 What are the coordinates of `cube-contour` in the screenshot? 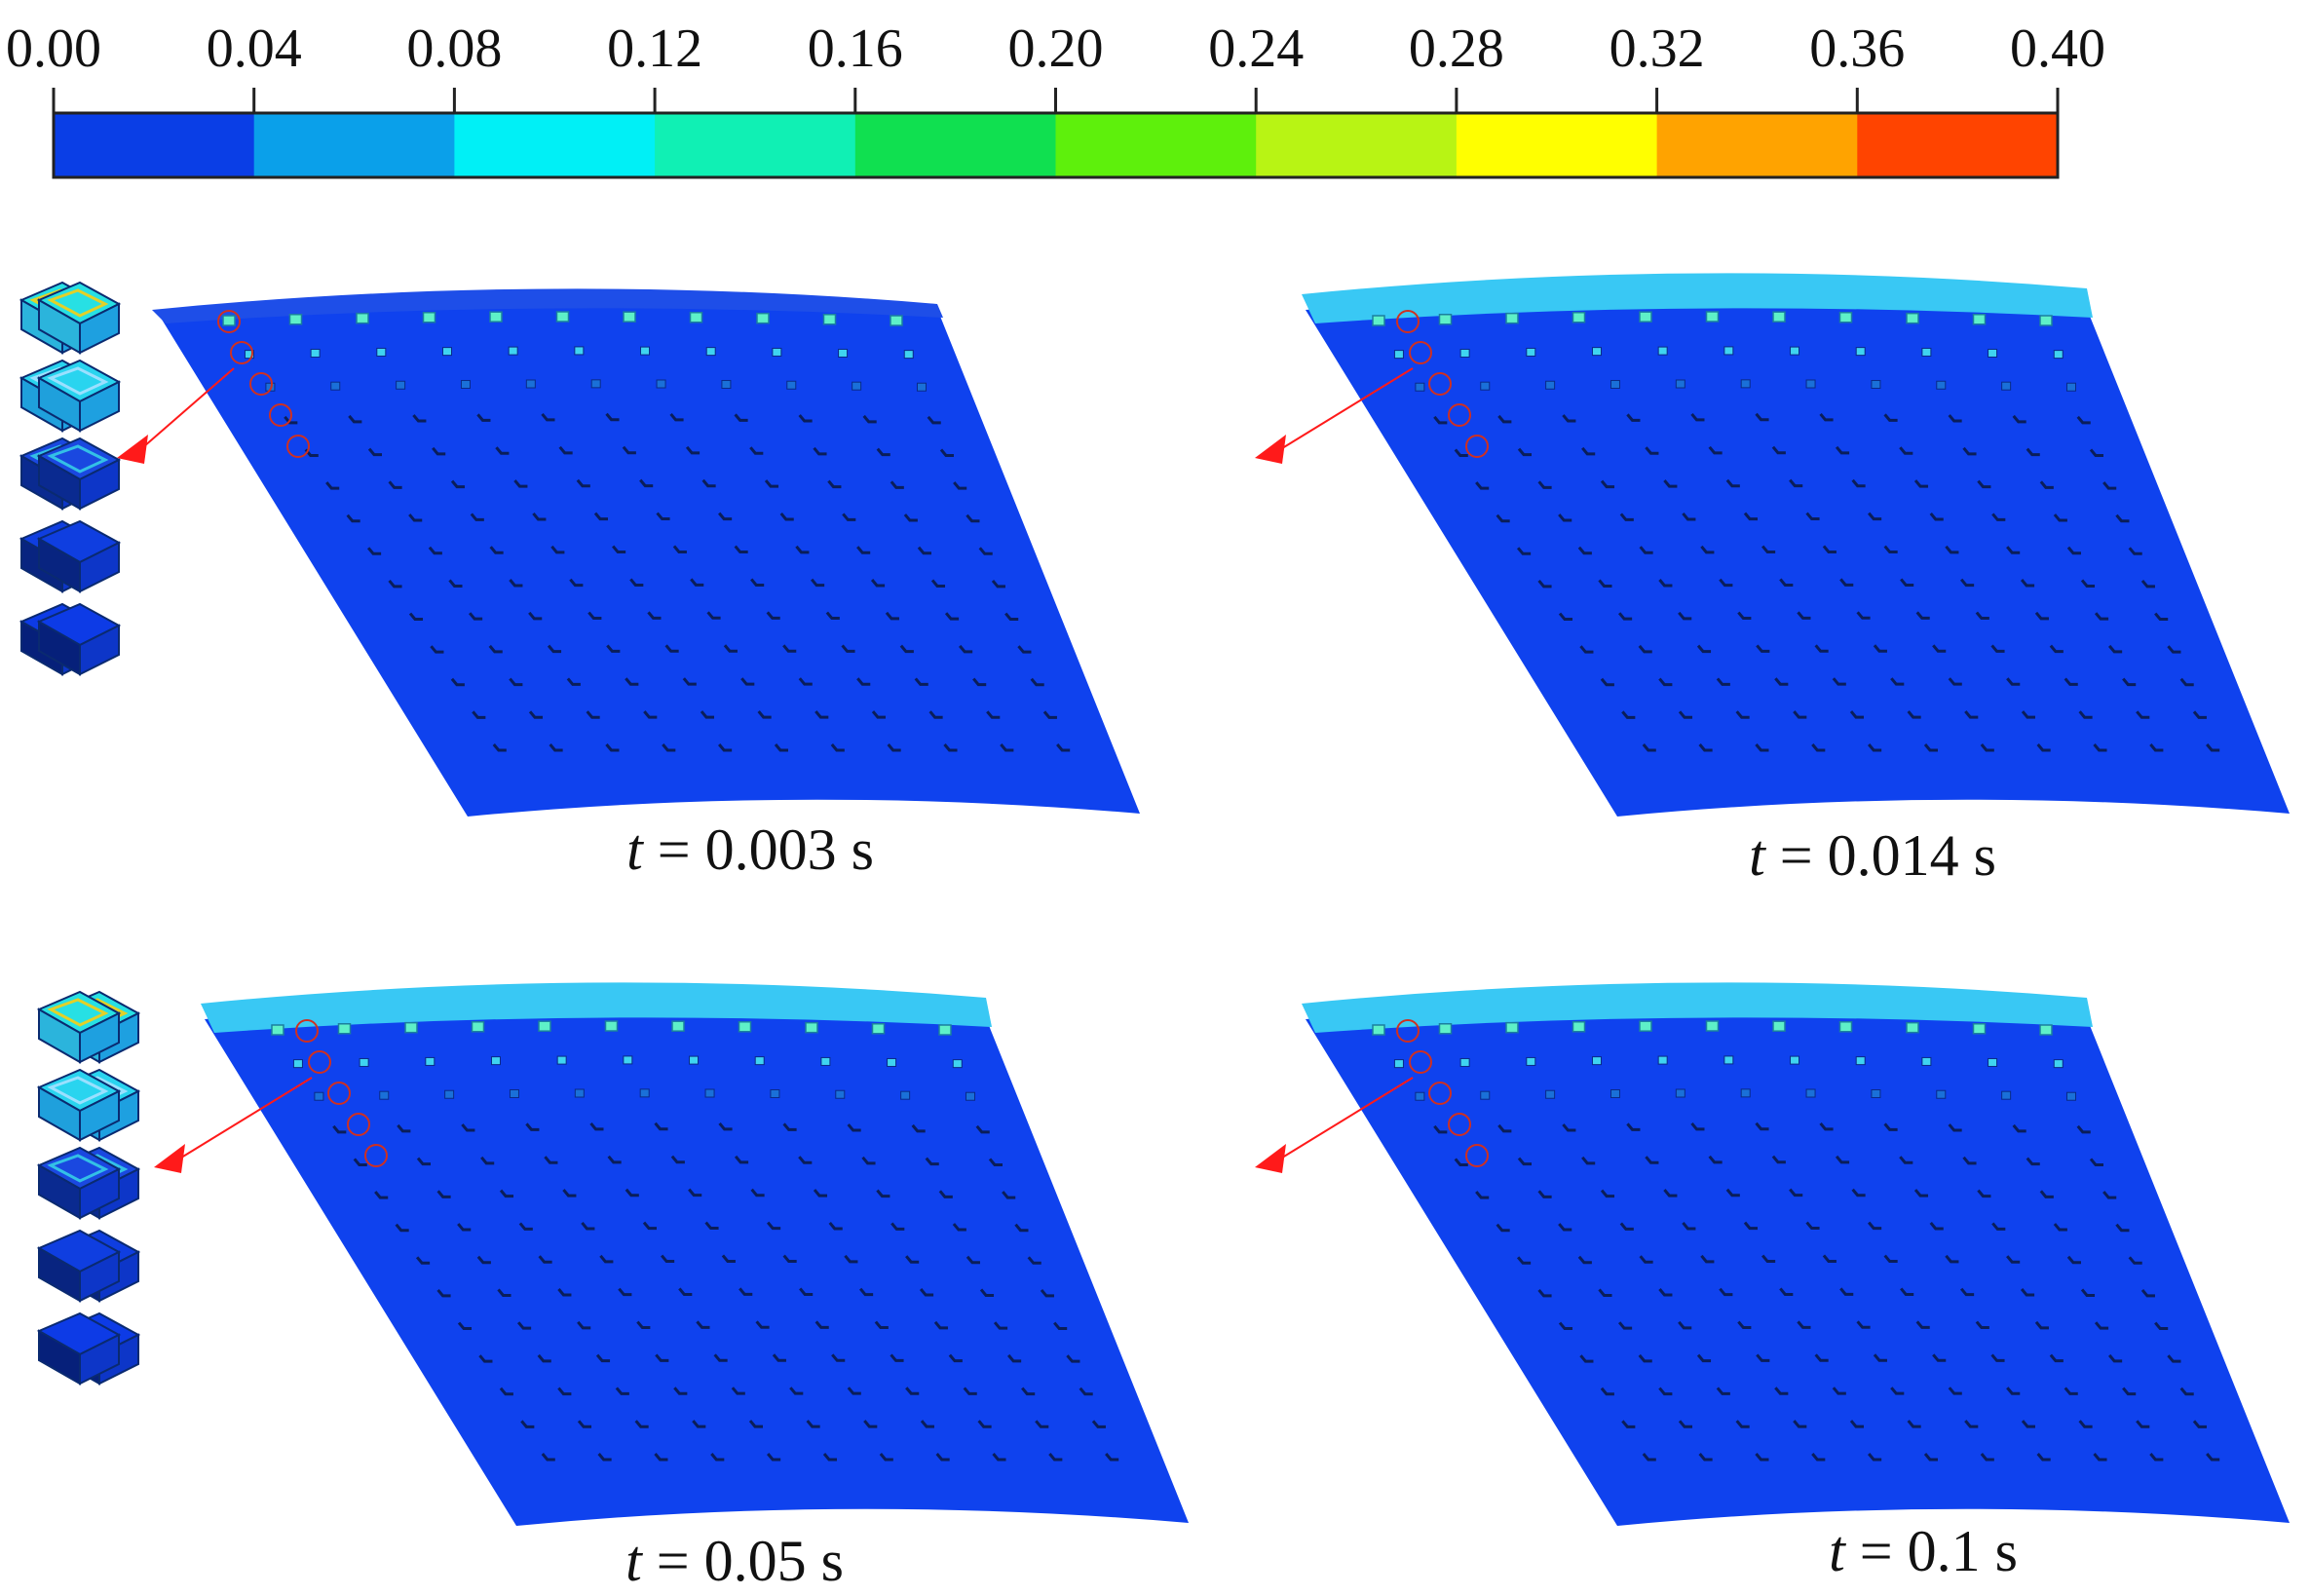 It's located at (78, 459).